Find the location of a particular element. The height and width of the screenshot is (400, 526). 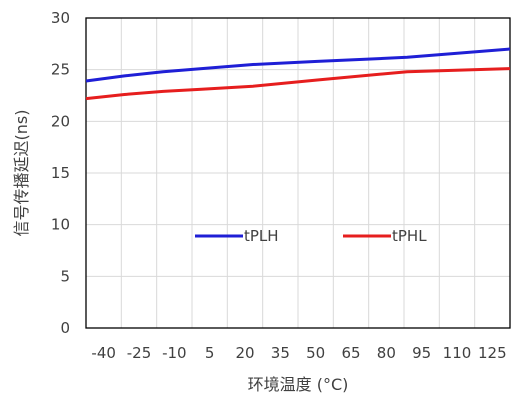

x-tick-label: 50 is located at coordinates (315, 353).